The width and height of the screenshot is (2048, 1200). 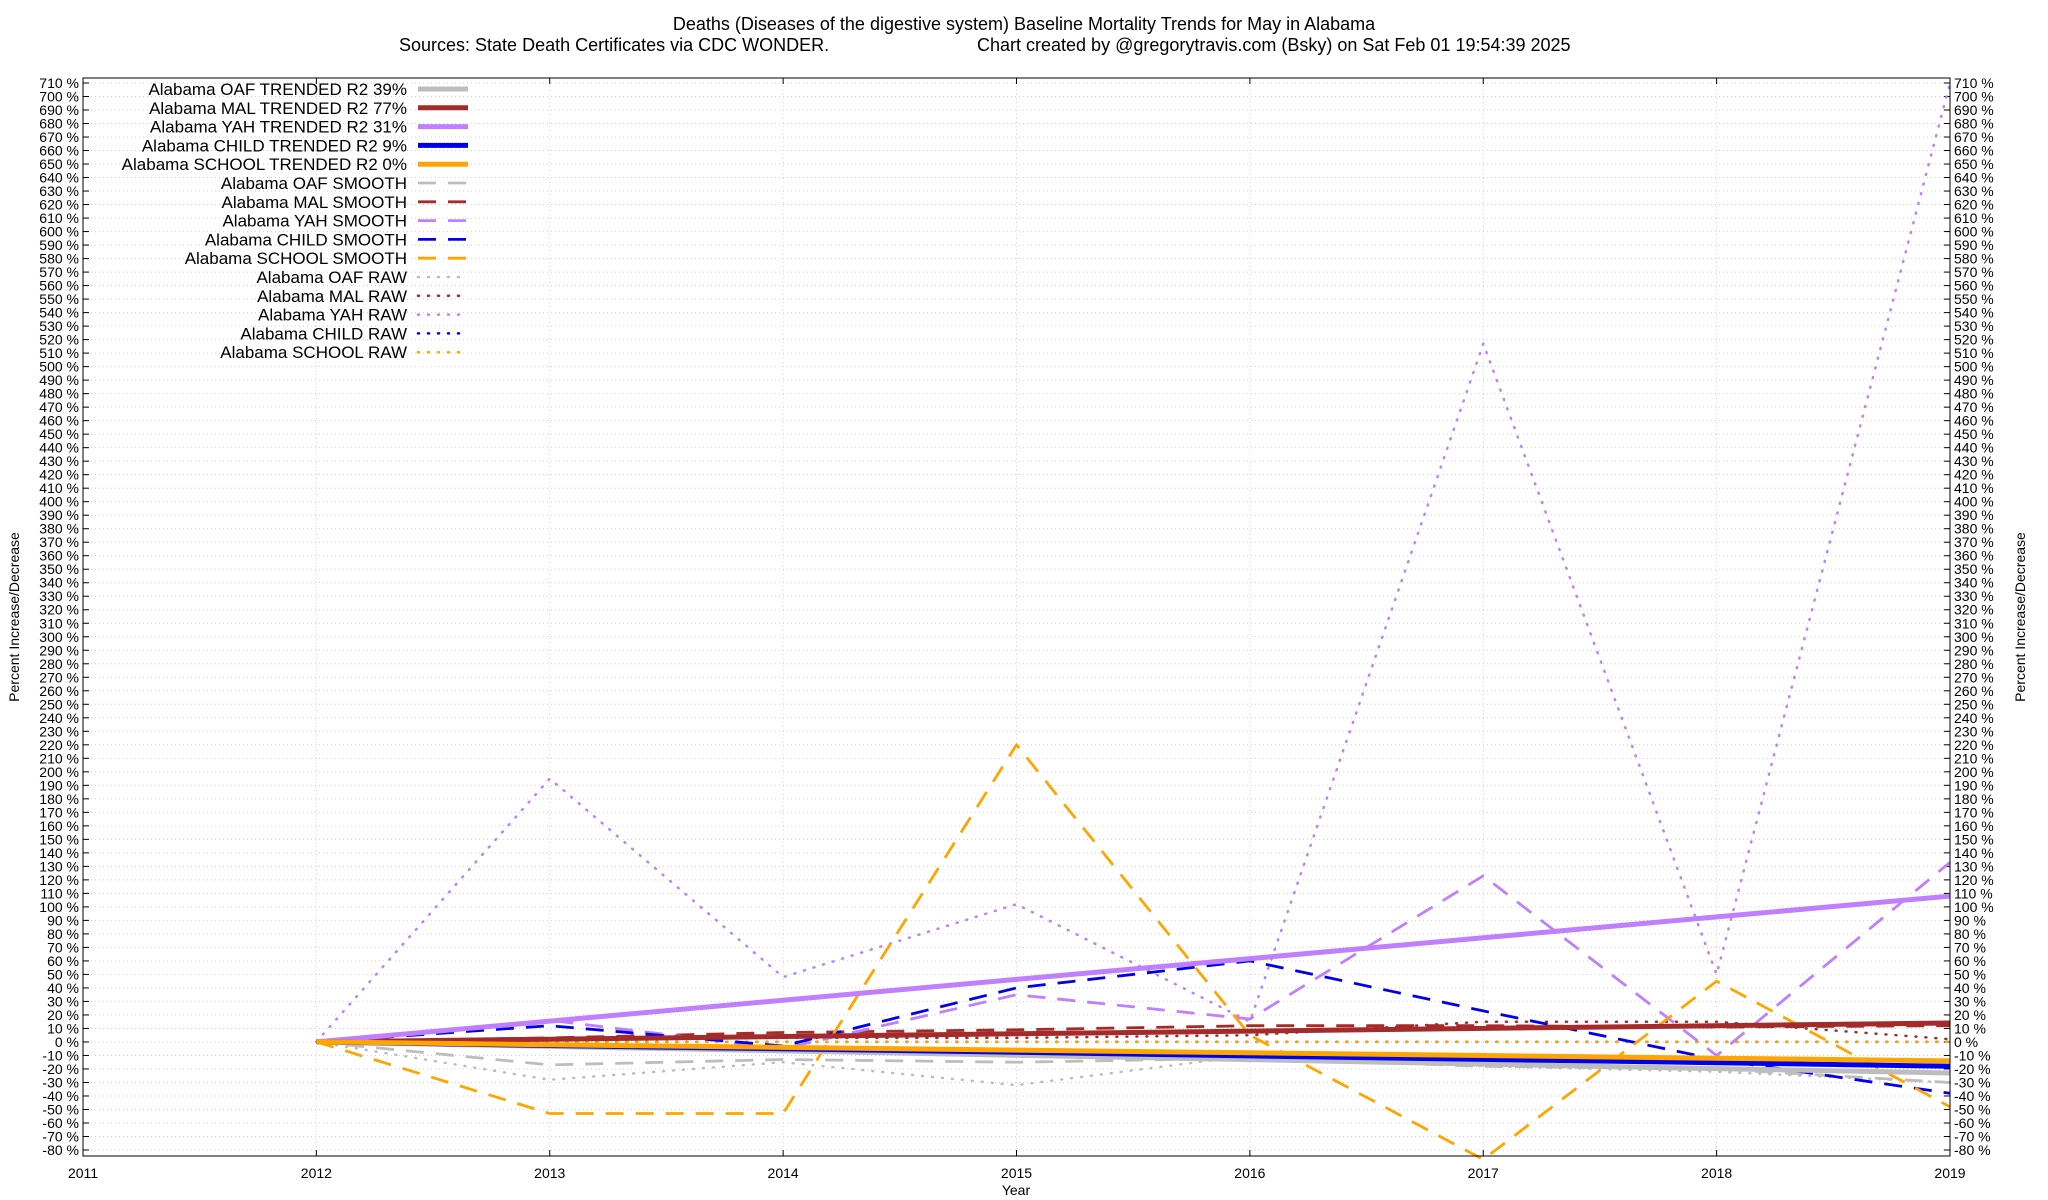 I want to click on y-tick-label-left: 640 %, so click(x=59, y=178).